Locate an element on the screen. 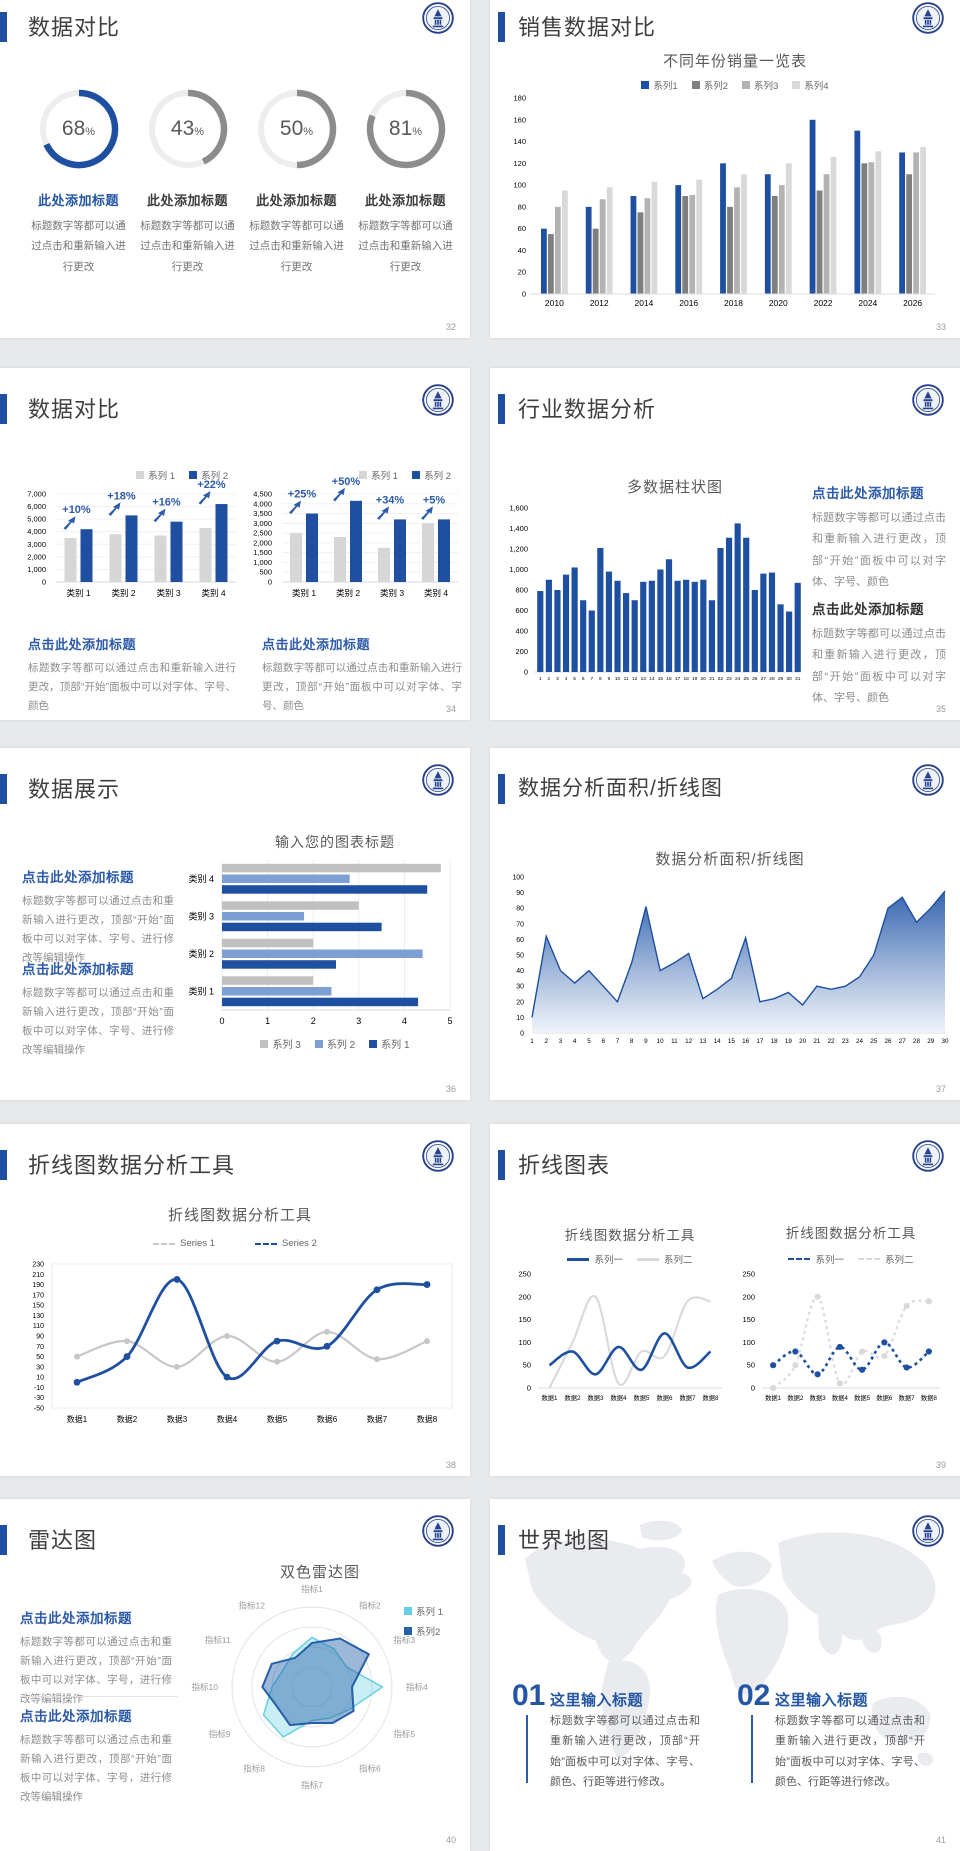 This screenshot has width=960, height=1851. chart-legend: 系列 3 系列 2 系列 1 is located at coordinates (335, 1043).